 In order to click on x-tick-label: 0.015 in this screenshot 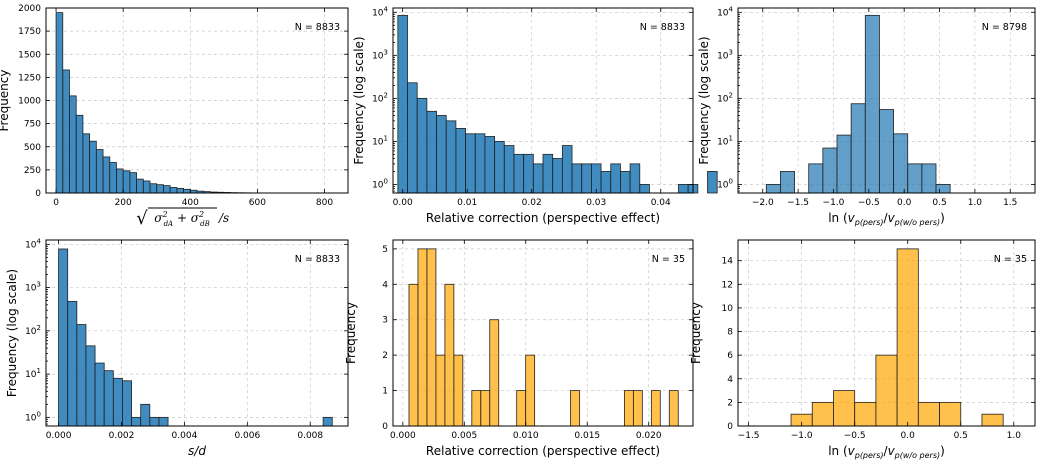, I will do `click(587, 436)`.